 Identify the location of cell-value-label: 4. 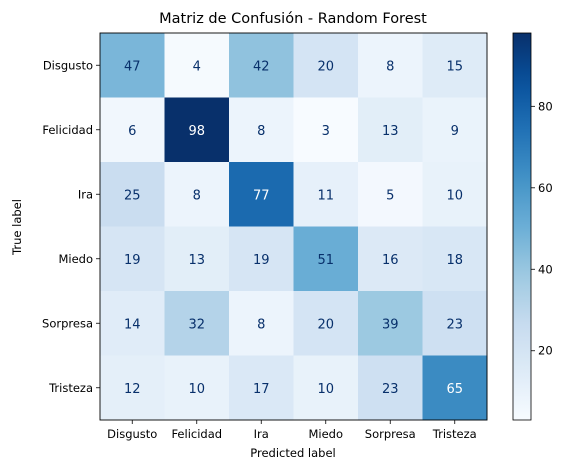
(197, 66).